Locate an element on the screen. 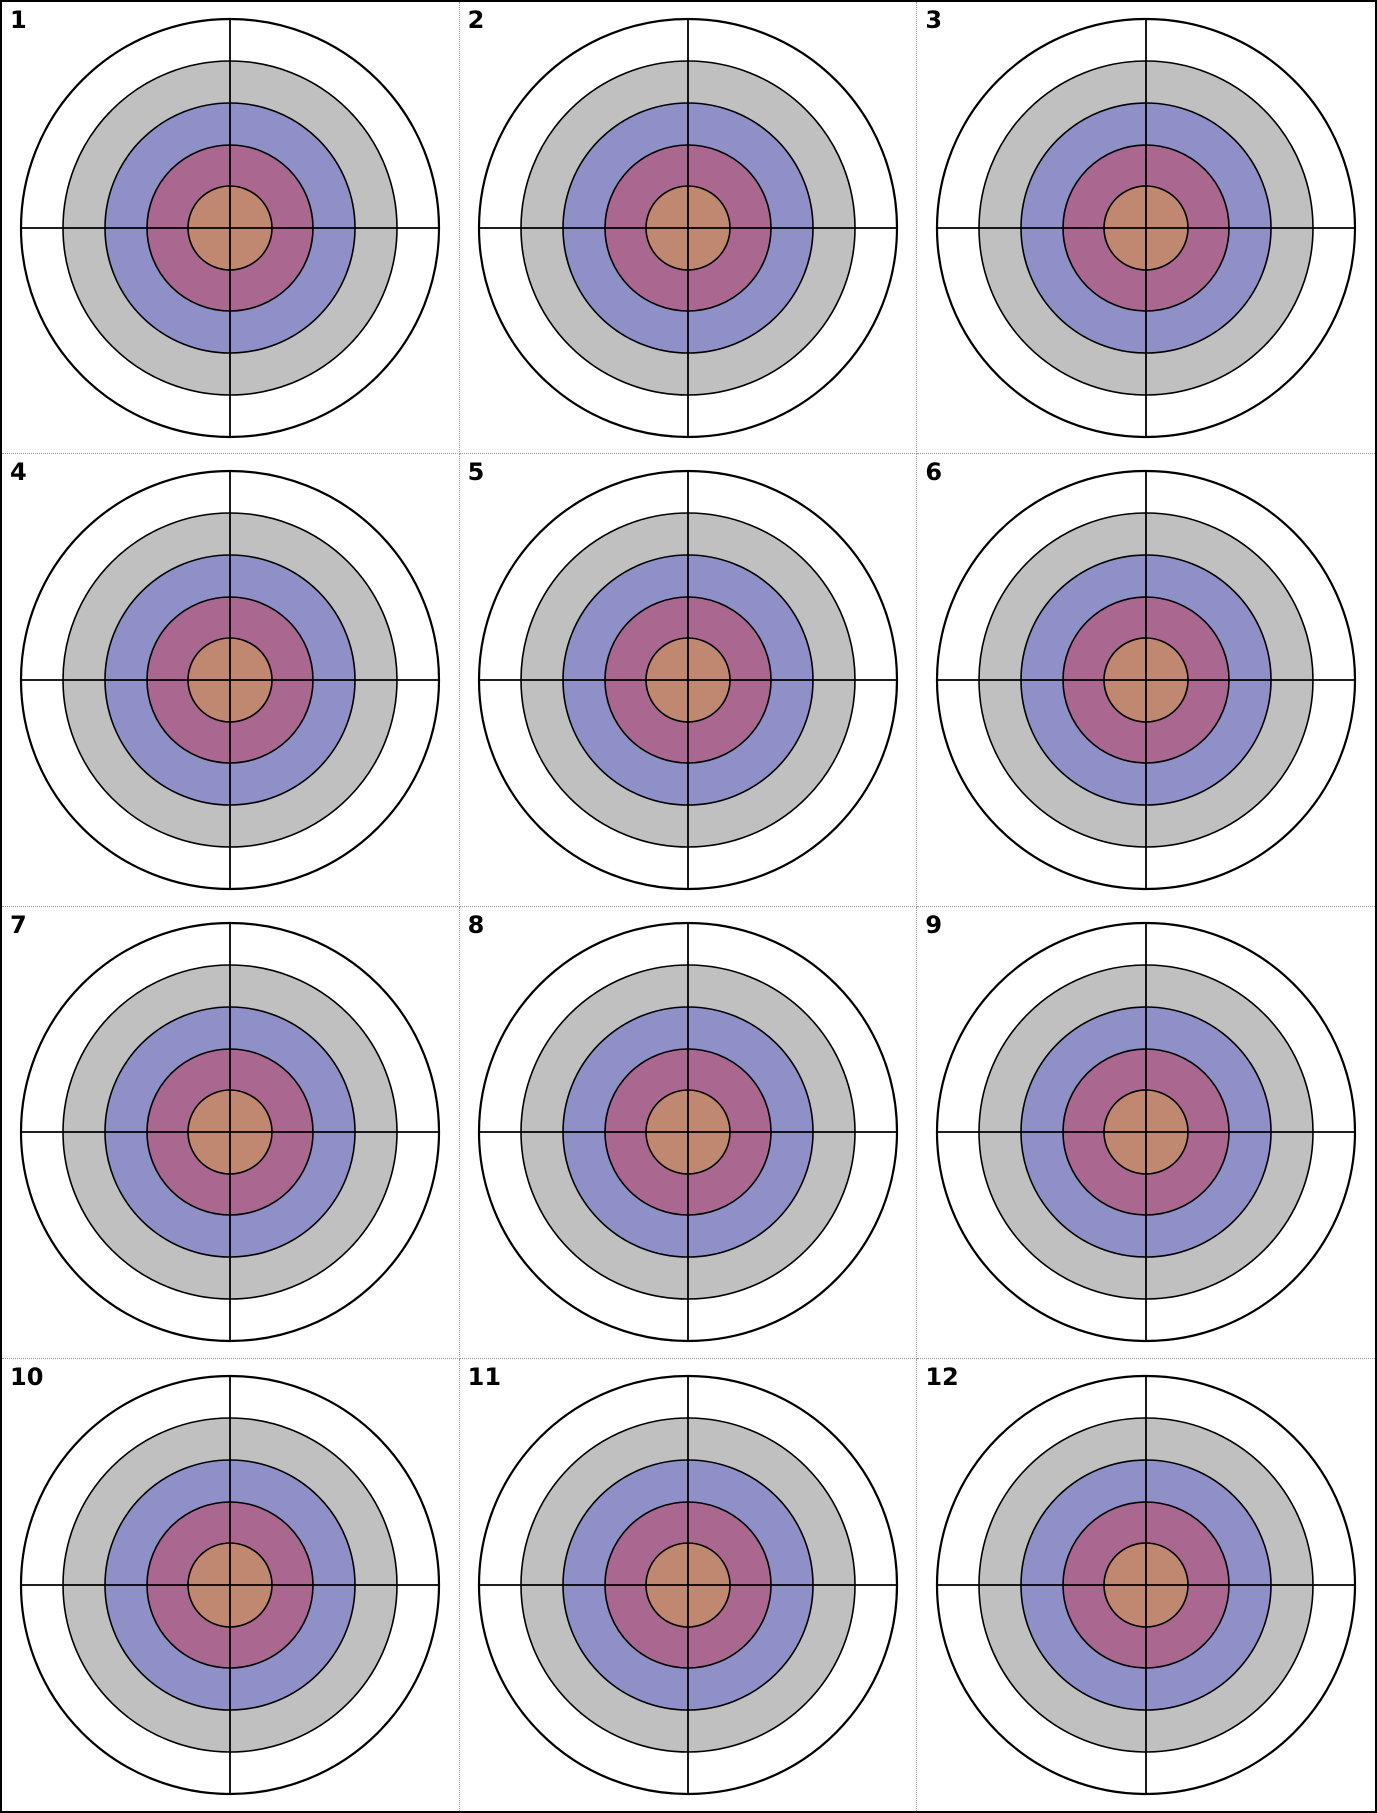 Image resolution: width=1377 pixels, height=1813 pixels. target-cell: 1 is located at coordinates (231, 228).